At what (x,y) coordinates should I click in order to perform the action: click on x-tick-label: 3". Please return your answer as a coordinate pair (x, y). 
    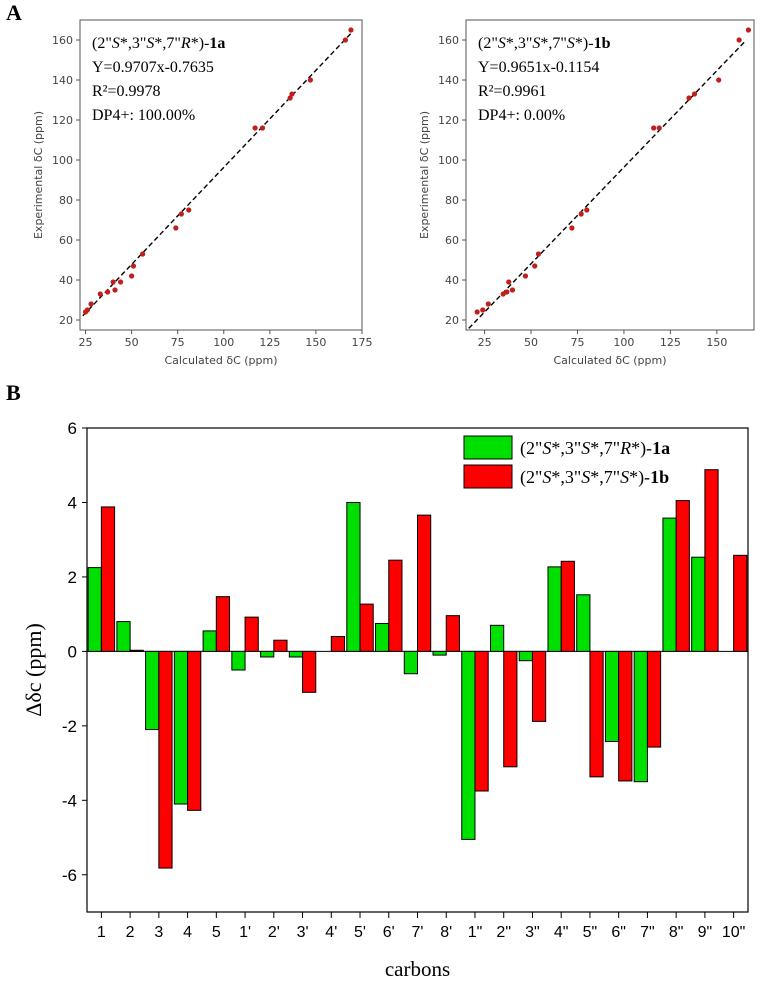
    Looking at the image, I should click on (532, 932).